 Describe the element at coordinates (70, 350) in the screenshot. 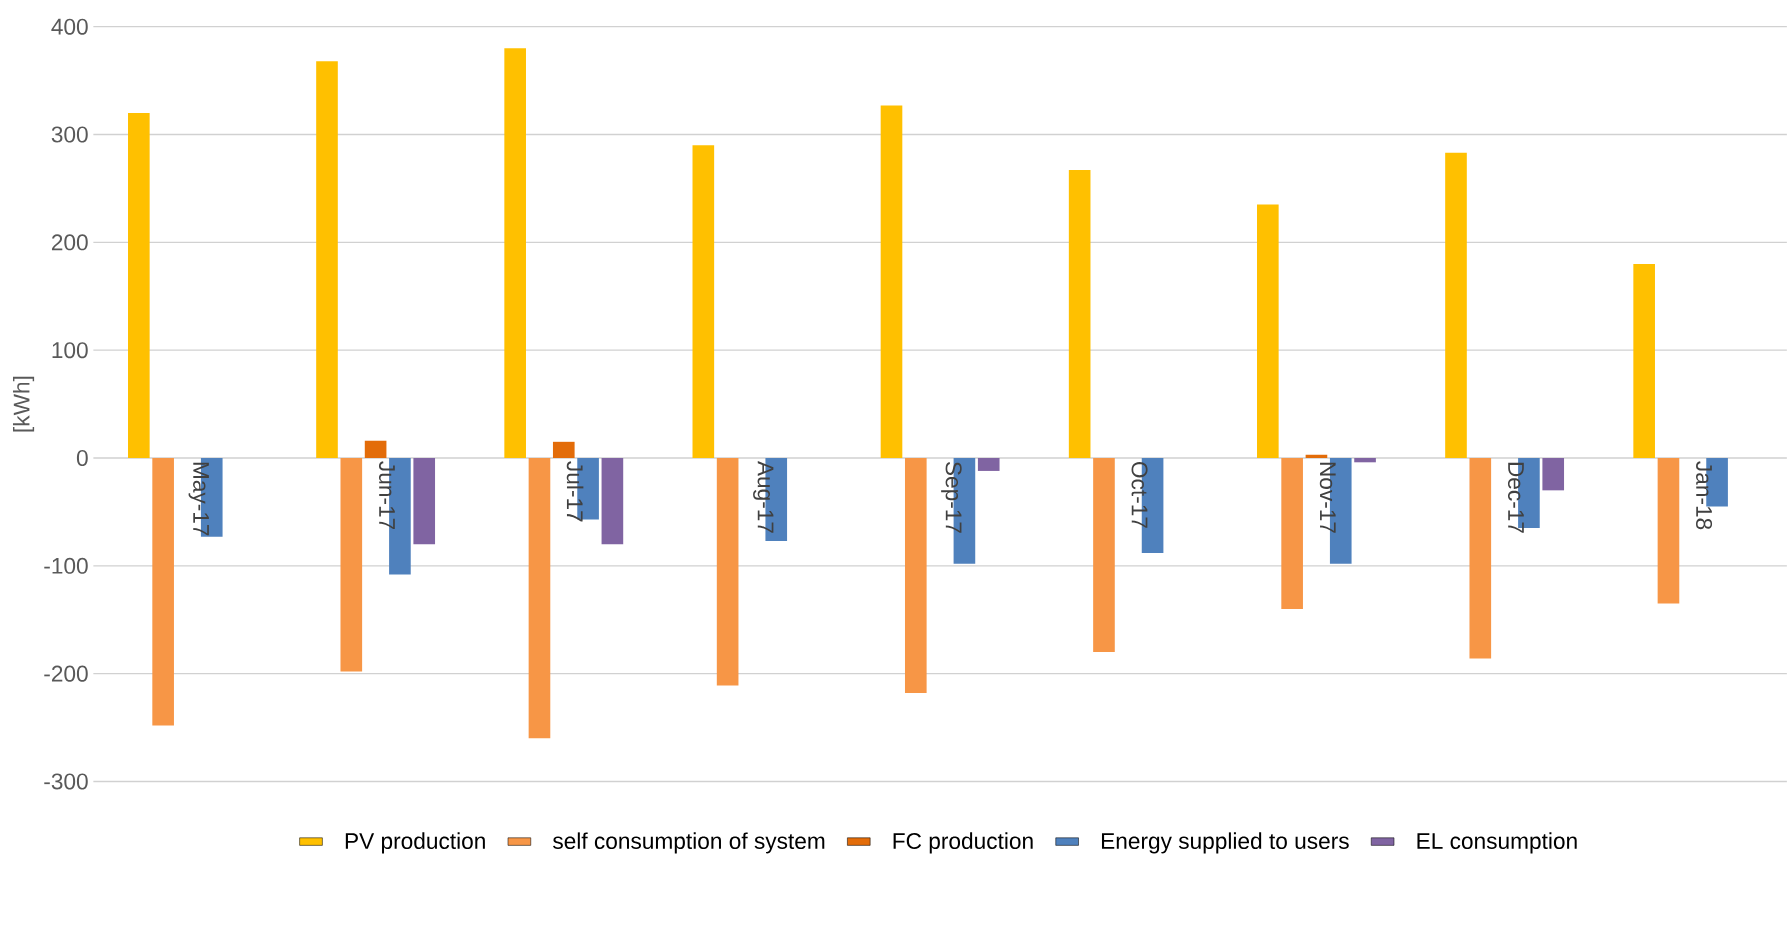

I see `y-tick-label: 100` at that location.